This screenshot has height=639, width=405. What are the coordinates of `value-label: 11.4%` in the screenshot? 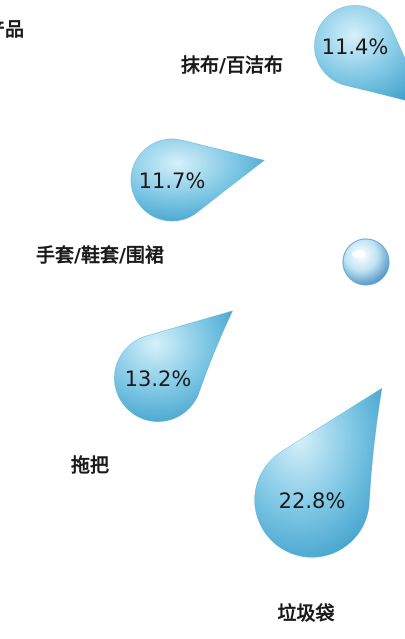 It's located at (355, 47).